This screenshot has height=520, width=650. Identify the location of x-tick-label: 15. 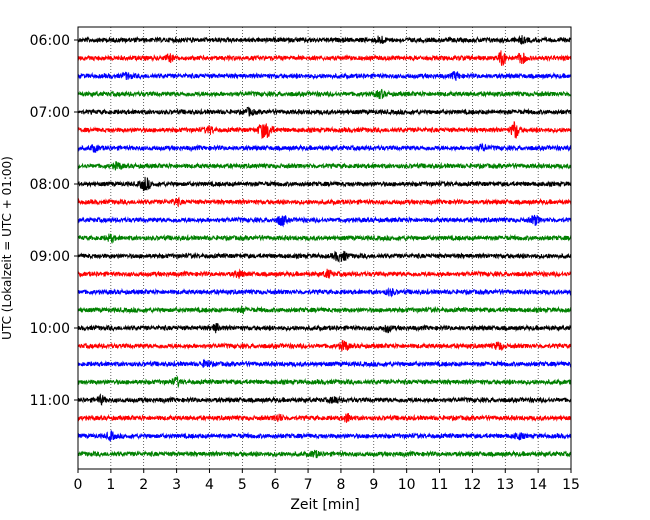
(571, 485).